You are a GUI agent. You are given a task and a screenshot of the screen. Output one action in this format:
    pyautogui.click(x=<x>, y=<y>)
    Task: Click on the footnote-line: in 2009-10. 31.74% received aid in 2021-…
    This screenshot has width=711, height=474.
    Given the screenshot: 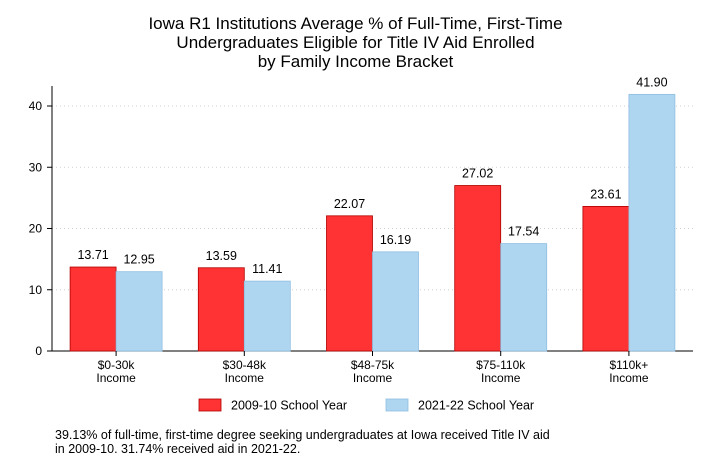 What is the action you would take?
    pyautogui.click(x=178, y=449)
    